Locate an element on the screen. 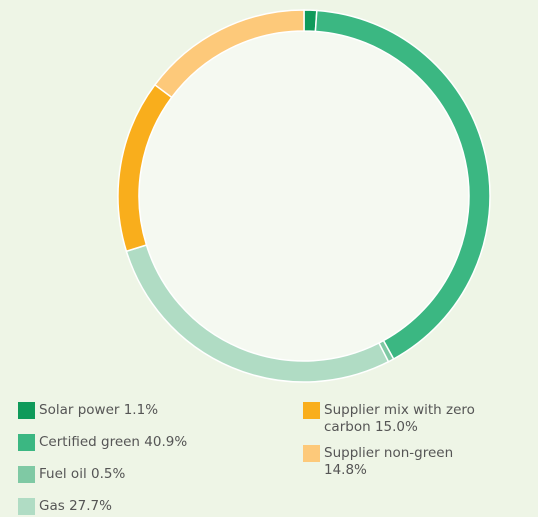 This screenshot has width=538, height=517. legend-value: 0.5% is located at coordinates (108, 474).